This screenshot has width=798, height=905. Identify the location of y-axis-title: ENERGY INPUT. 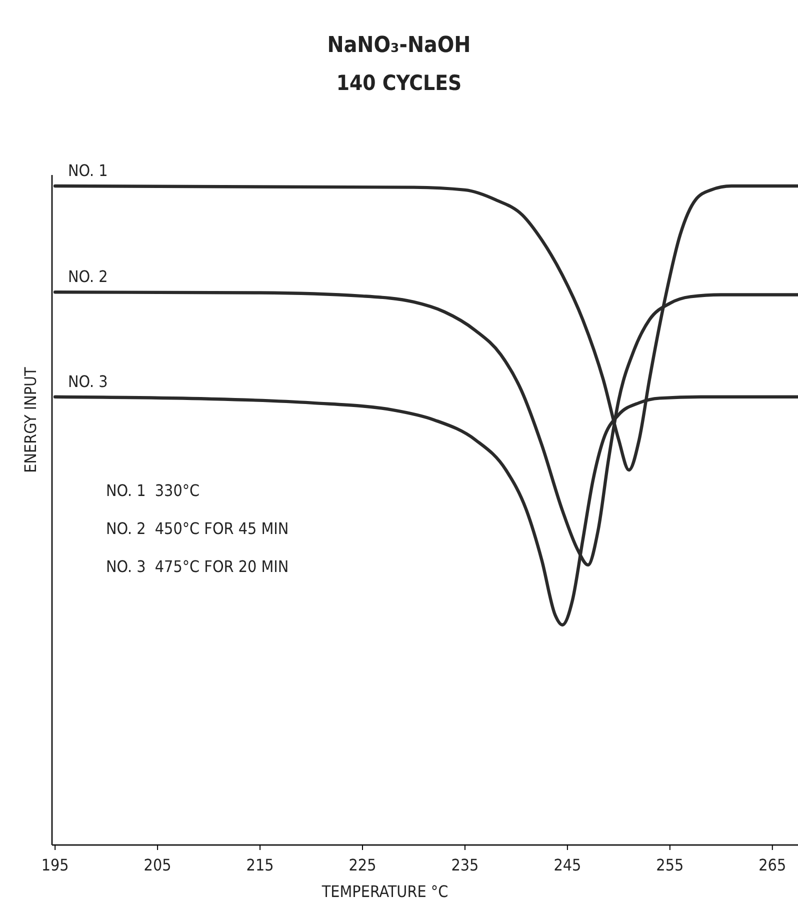
(30, 419).